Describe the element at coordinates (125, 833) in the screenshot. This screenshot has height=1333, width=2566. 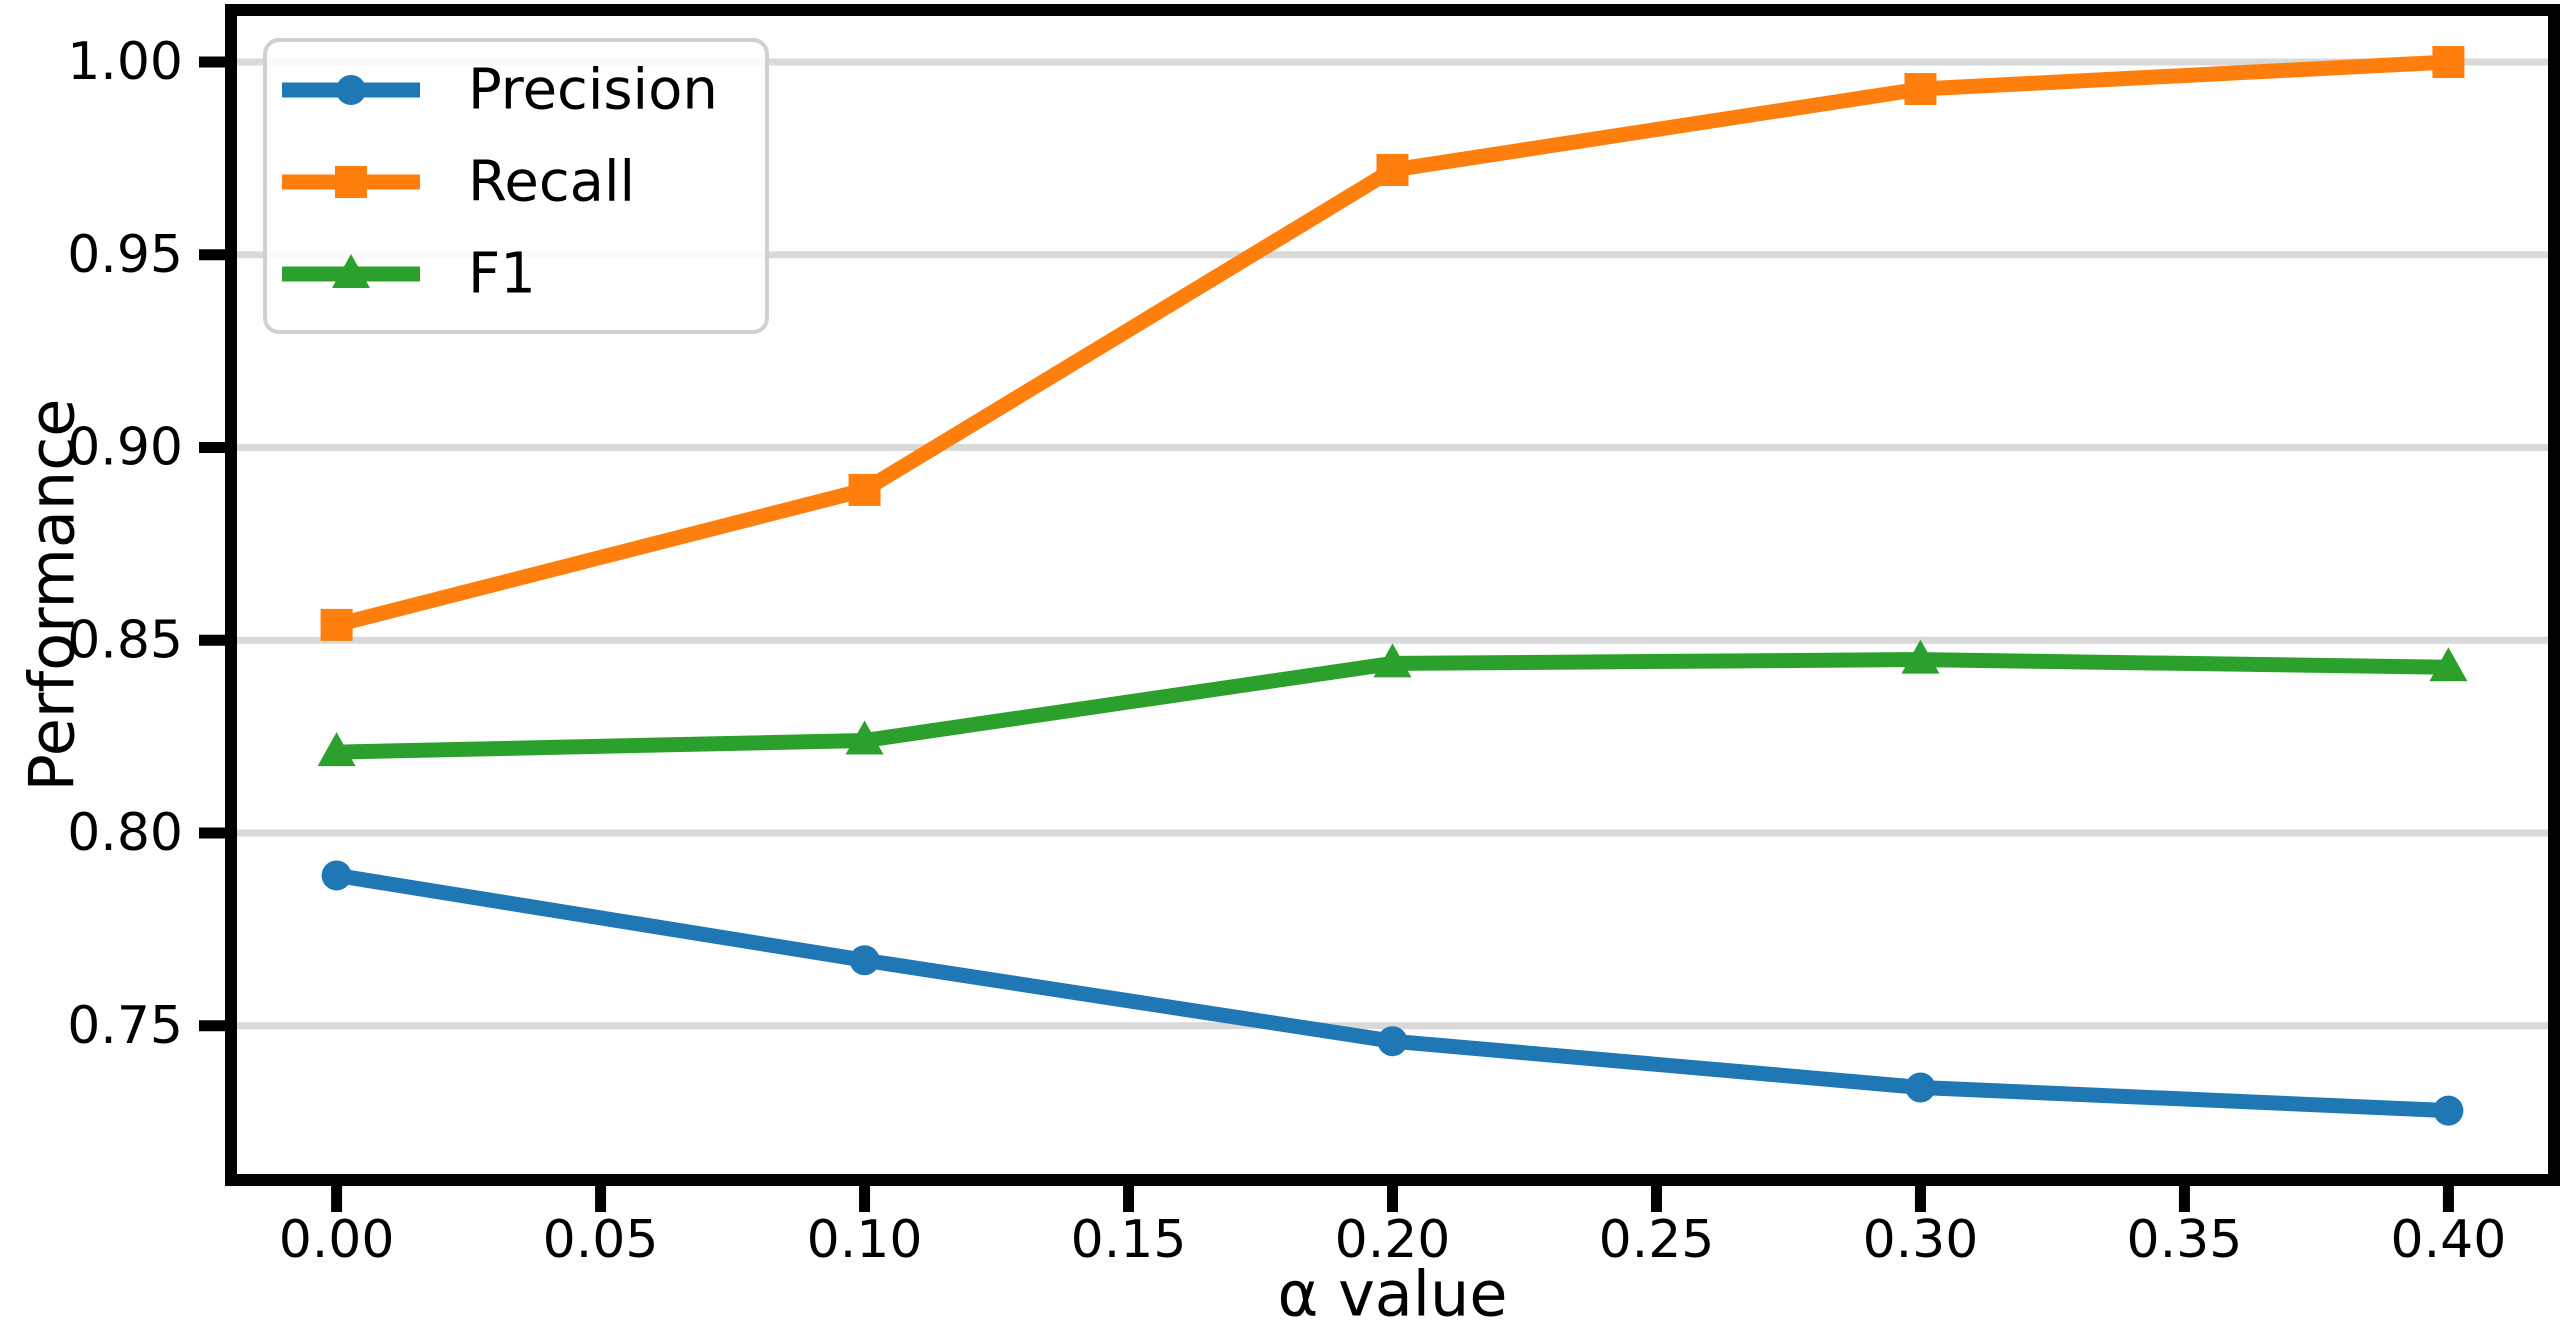
I see `y-tick-label: 0.80` at that location.